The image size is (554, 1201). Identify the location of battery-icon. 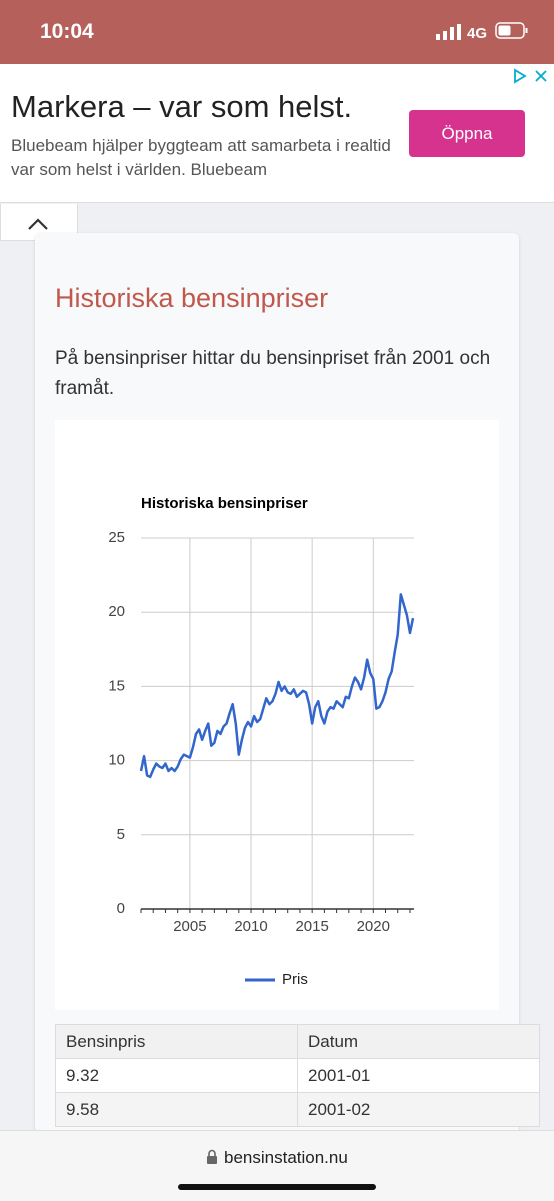
(511, 30).